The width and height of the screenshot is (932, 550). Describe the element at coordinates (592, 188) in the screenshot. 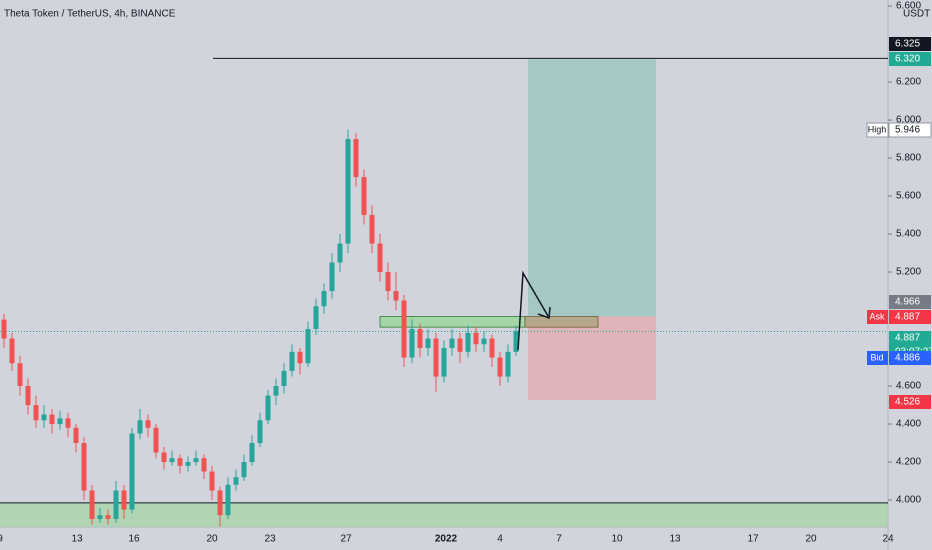

I see `profit-area` at that location.